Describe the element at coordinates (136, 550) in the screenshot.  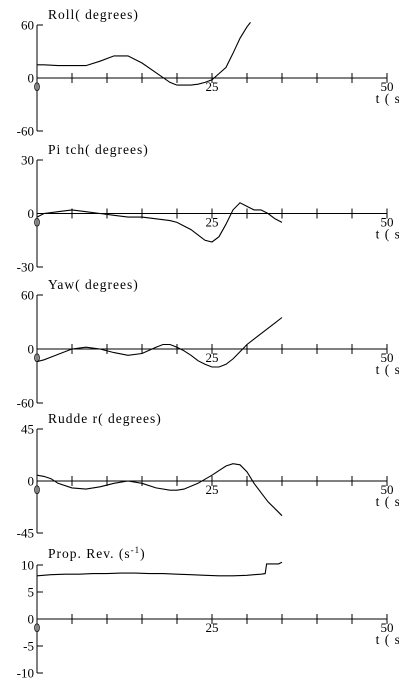
I see `panel5-title-superscript: -1` at that location.